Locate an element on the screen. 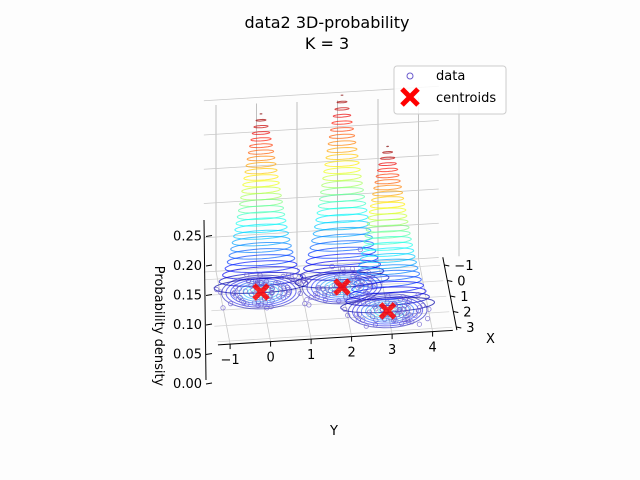 This screenshot has width=640, height=480. x-tick-label: 3 is located at coordinates (470, 328).